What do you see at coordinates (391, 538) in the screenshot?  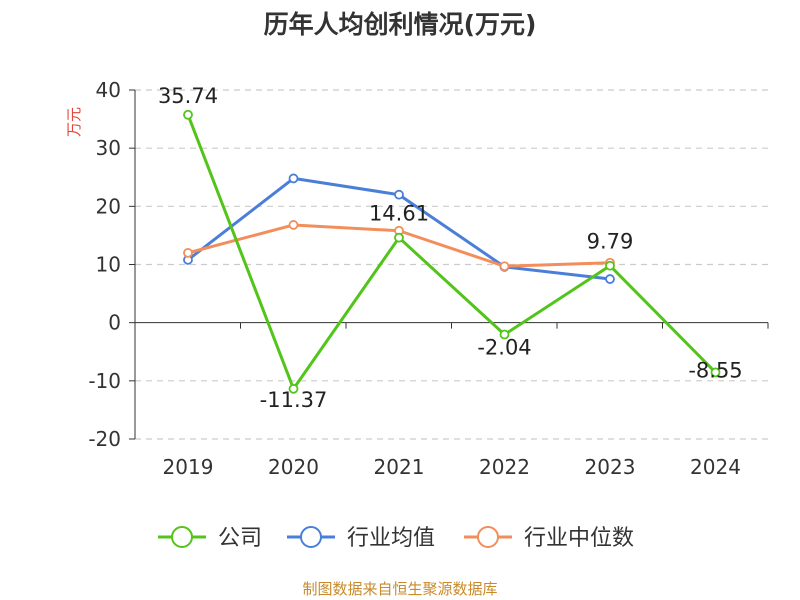 I see `legend-label: 行业均值` at bounding box center [391, 538].